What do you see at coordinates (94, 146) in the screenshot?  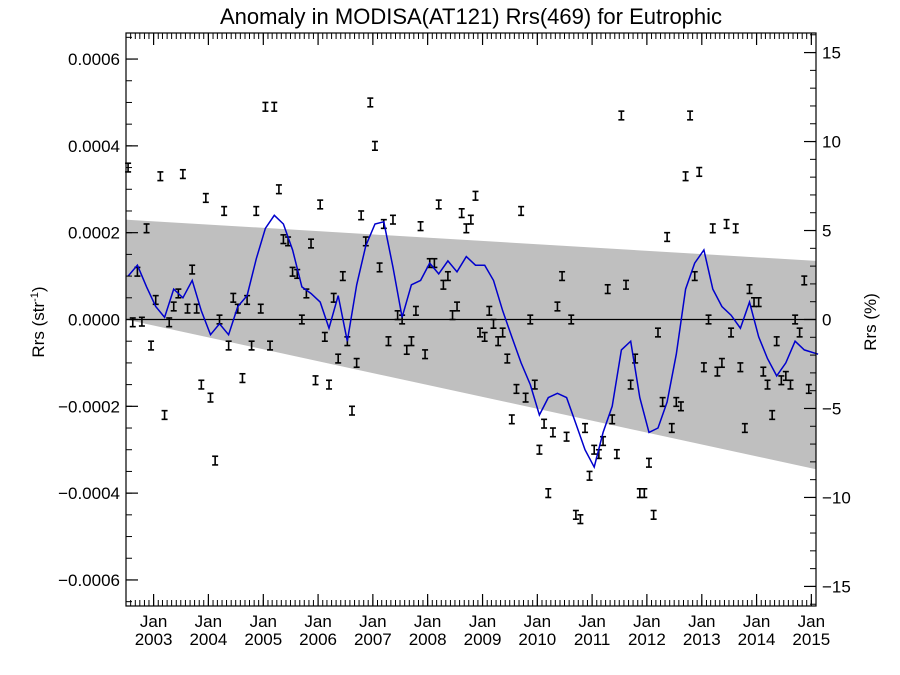 I see `left-tick-label: 0.0004` at bounding box center [94, 146].